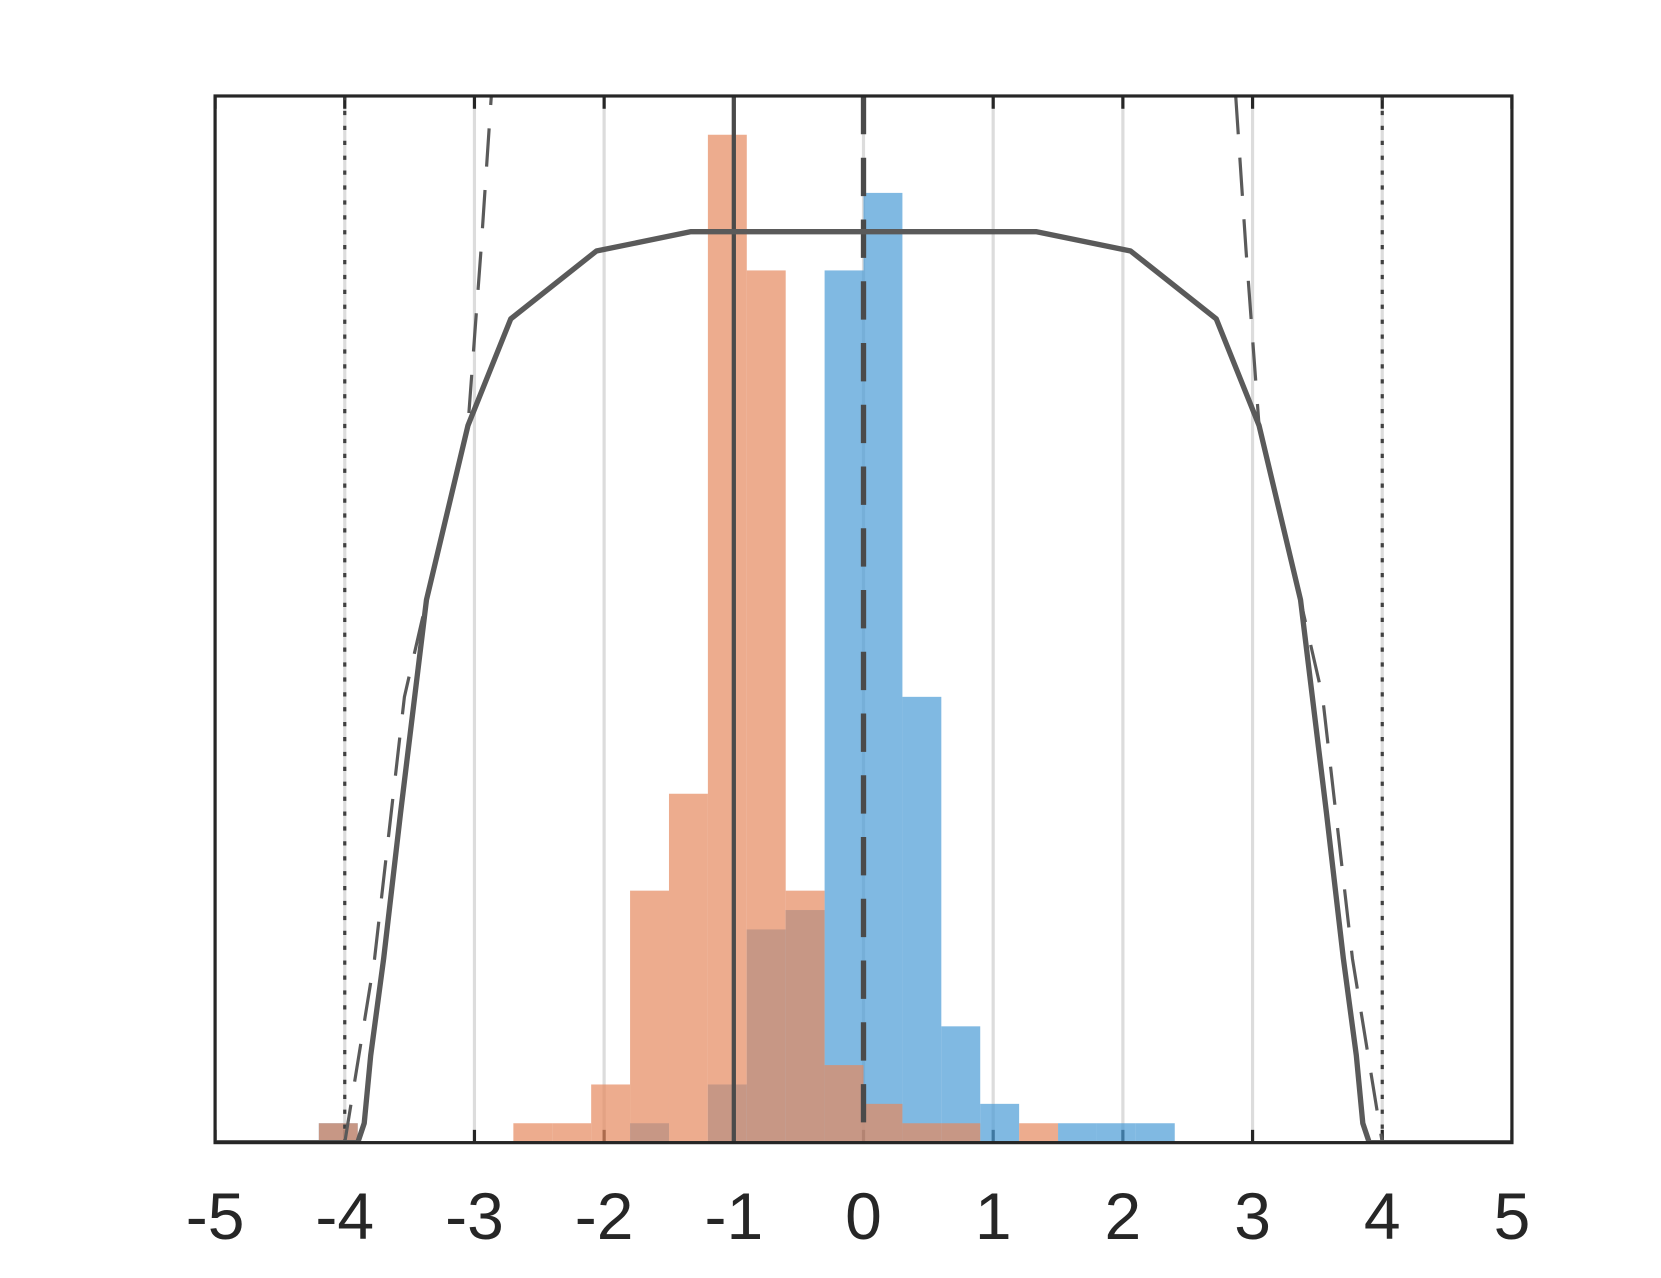 The image size is (1661, 1278). I want to click on x-tick-label: 1, so click(993, 1216).